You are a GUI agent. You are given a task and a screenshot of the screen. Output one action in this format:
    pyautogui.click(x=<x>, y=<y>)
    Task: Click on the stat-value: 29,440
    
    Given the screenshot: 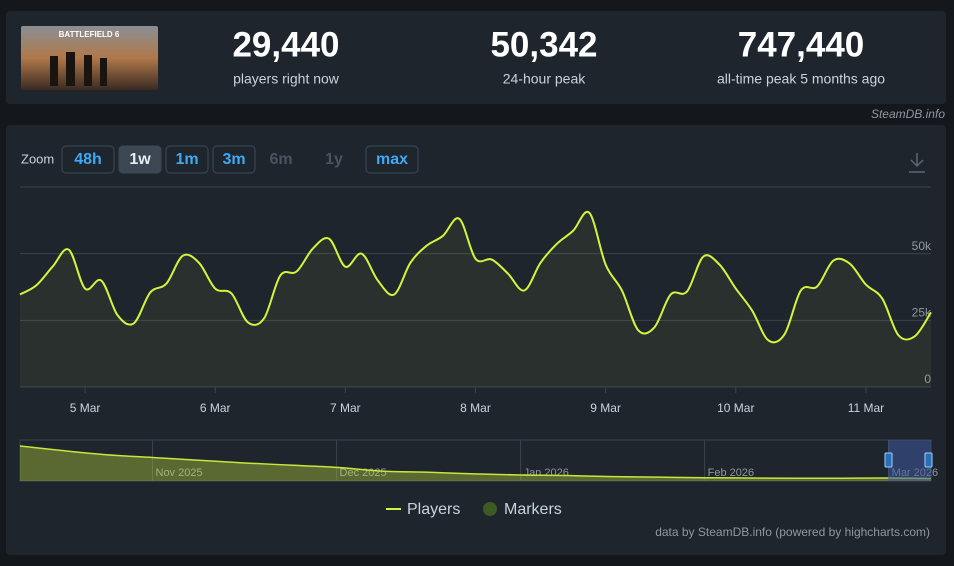 What is the action you would take?
    pyautogui.click(x=285, y=44)
    